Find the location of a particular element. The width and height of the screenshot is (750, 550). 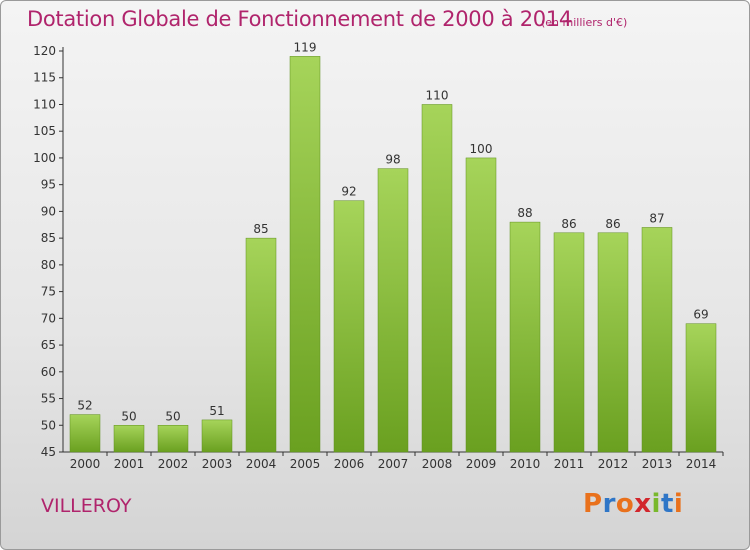

x-tick-label: 2009 is located at coordinates (481, 464).